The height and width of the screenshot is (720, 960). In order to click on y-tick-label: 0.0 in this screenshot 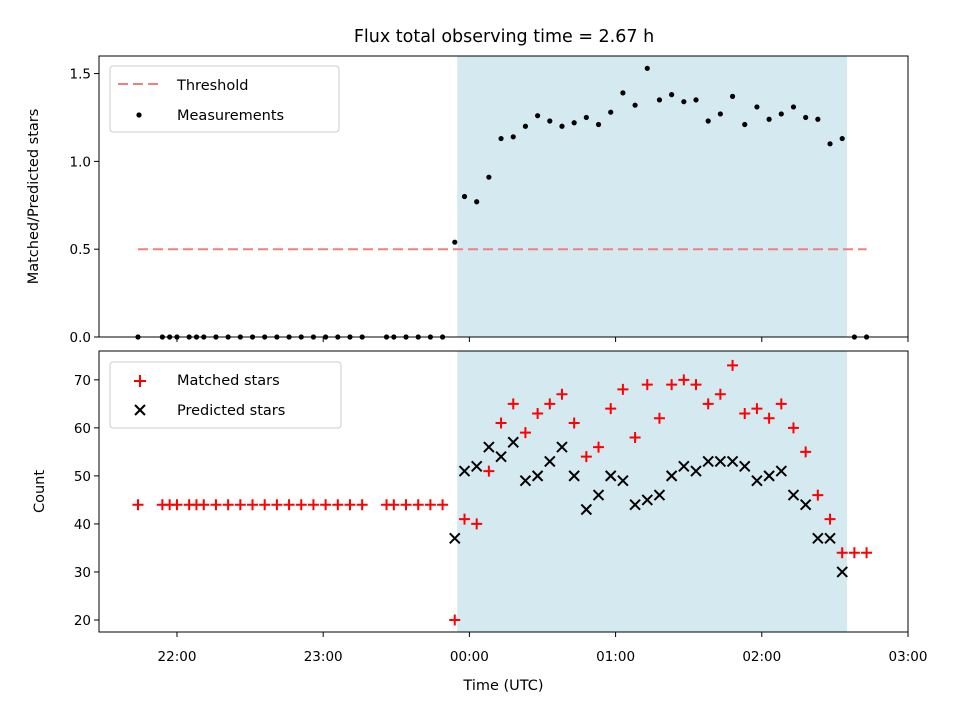, I will do `click(80, 338)`.